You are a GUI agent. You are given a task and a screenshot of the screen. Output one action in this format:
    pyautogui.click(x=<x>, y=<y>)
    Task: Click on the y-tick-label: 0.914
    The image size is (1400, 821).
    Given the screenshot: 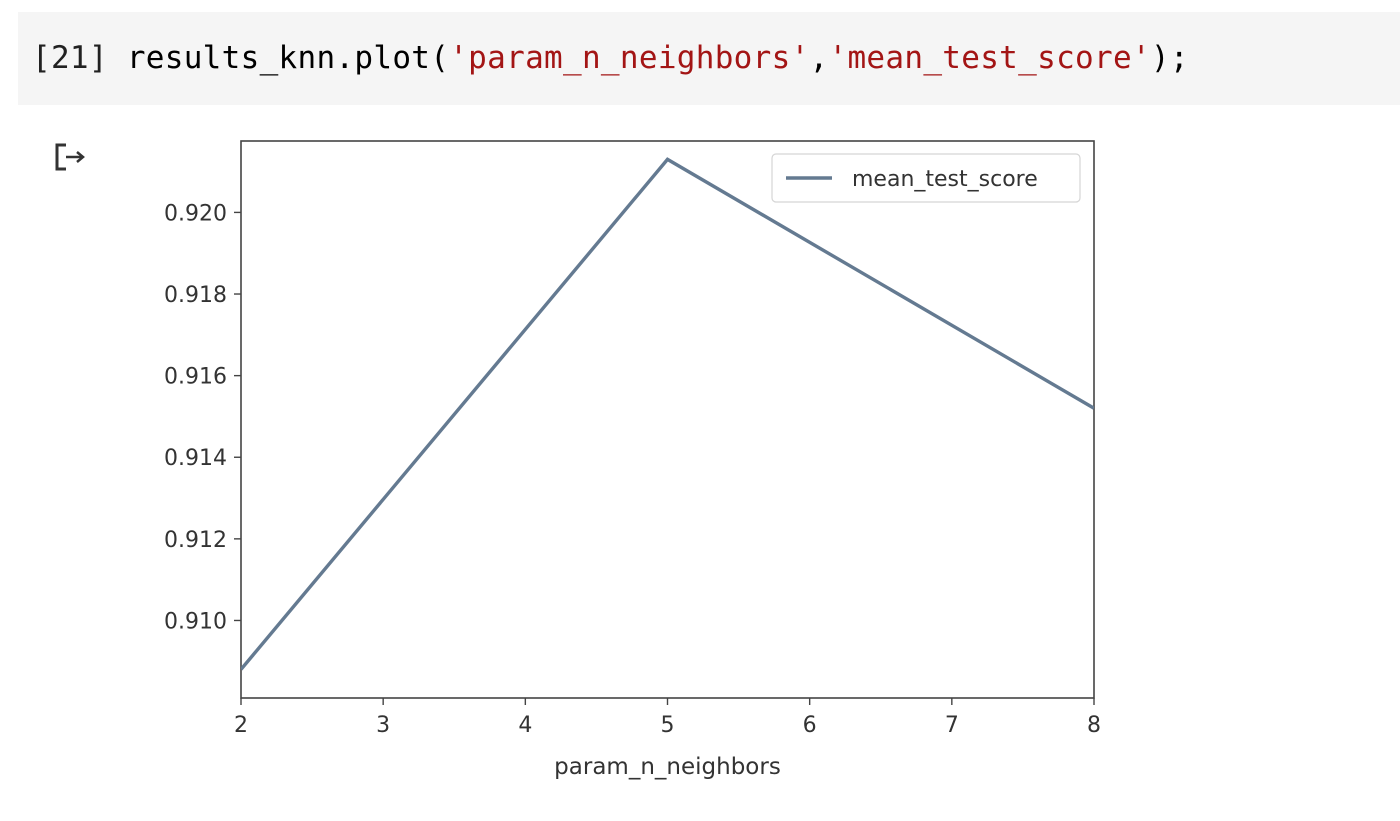 What is the action you would take?
    pyautogui.click(x=195, y=458)
    